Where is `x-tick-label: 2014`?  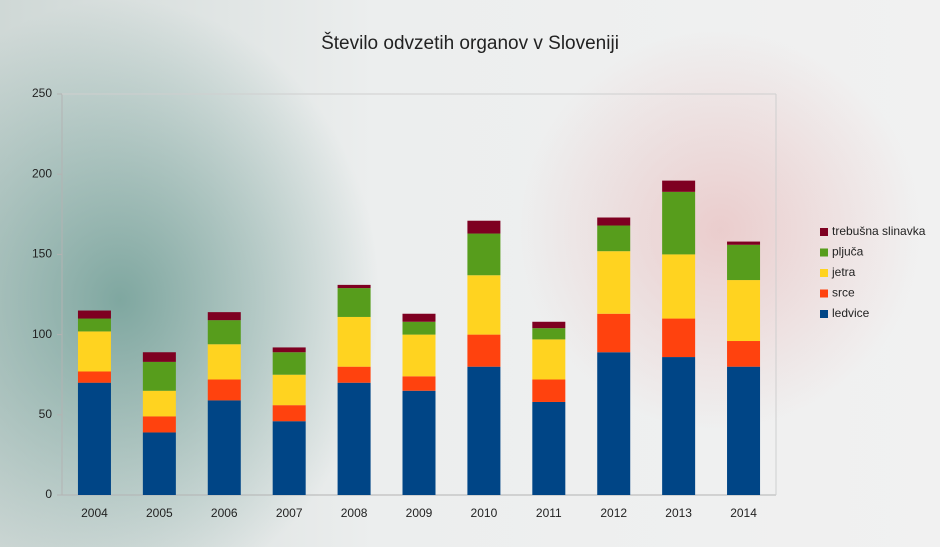 x-tick-label: 2014 is located at coordinates (743, 513).